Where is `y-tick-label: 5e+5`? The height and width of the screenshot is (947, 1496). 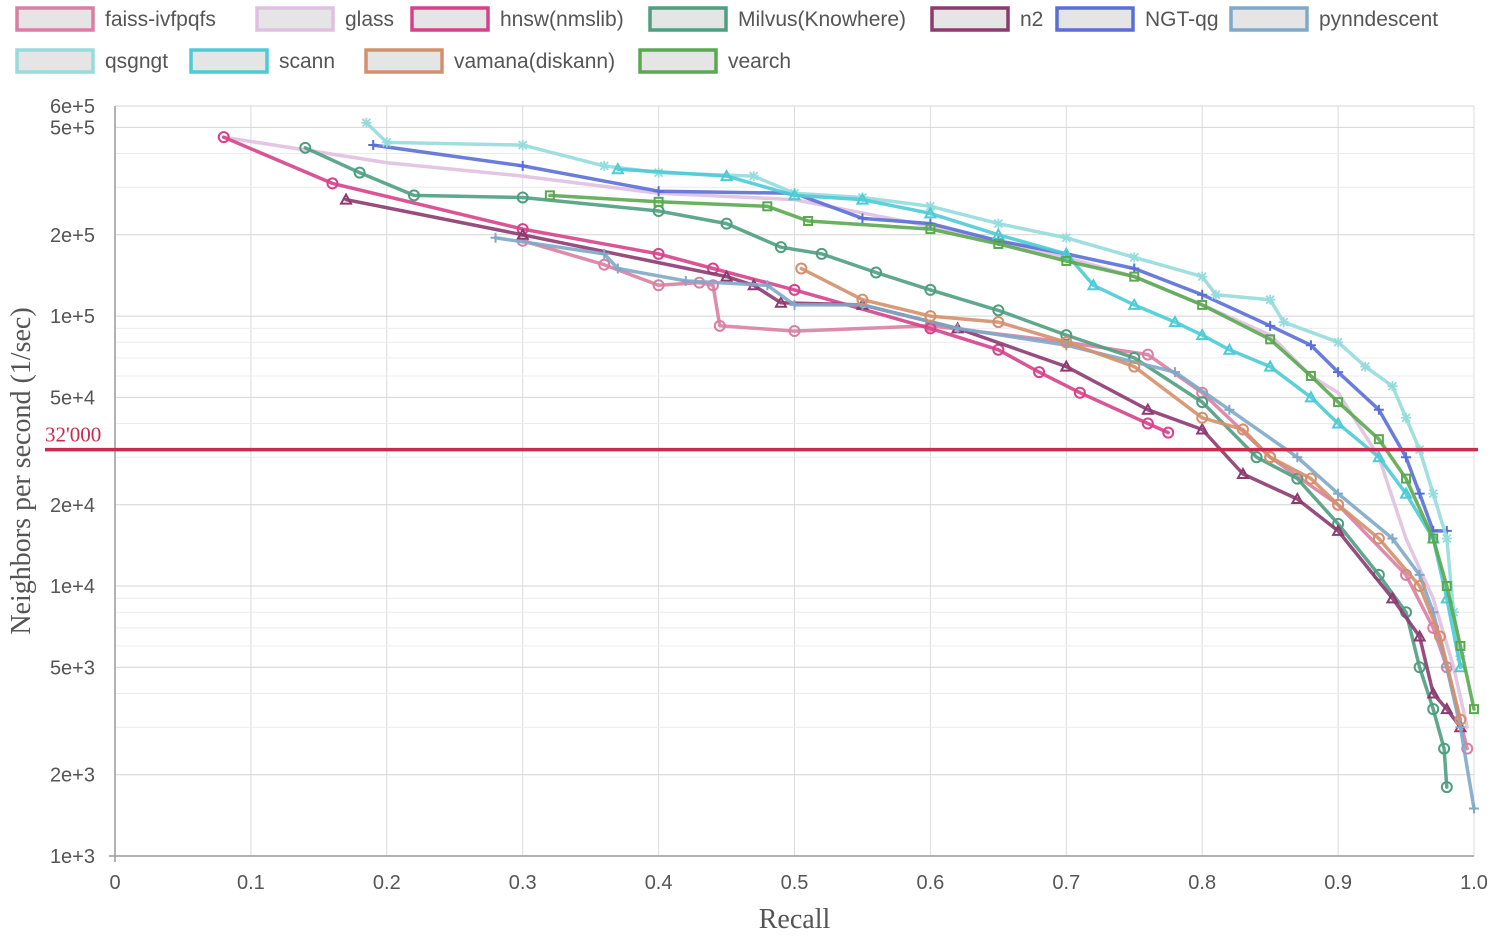
y-tick-label: 5e+5 is located at coordinates (72, 128).